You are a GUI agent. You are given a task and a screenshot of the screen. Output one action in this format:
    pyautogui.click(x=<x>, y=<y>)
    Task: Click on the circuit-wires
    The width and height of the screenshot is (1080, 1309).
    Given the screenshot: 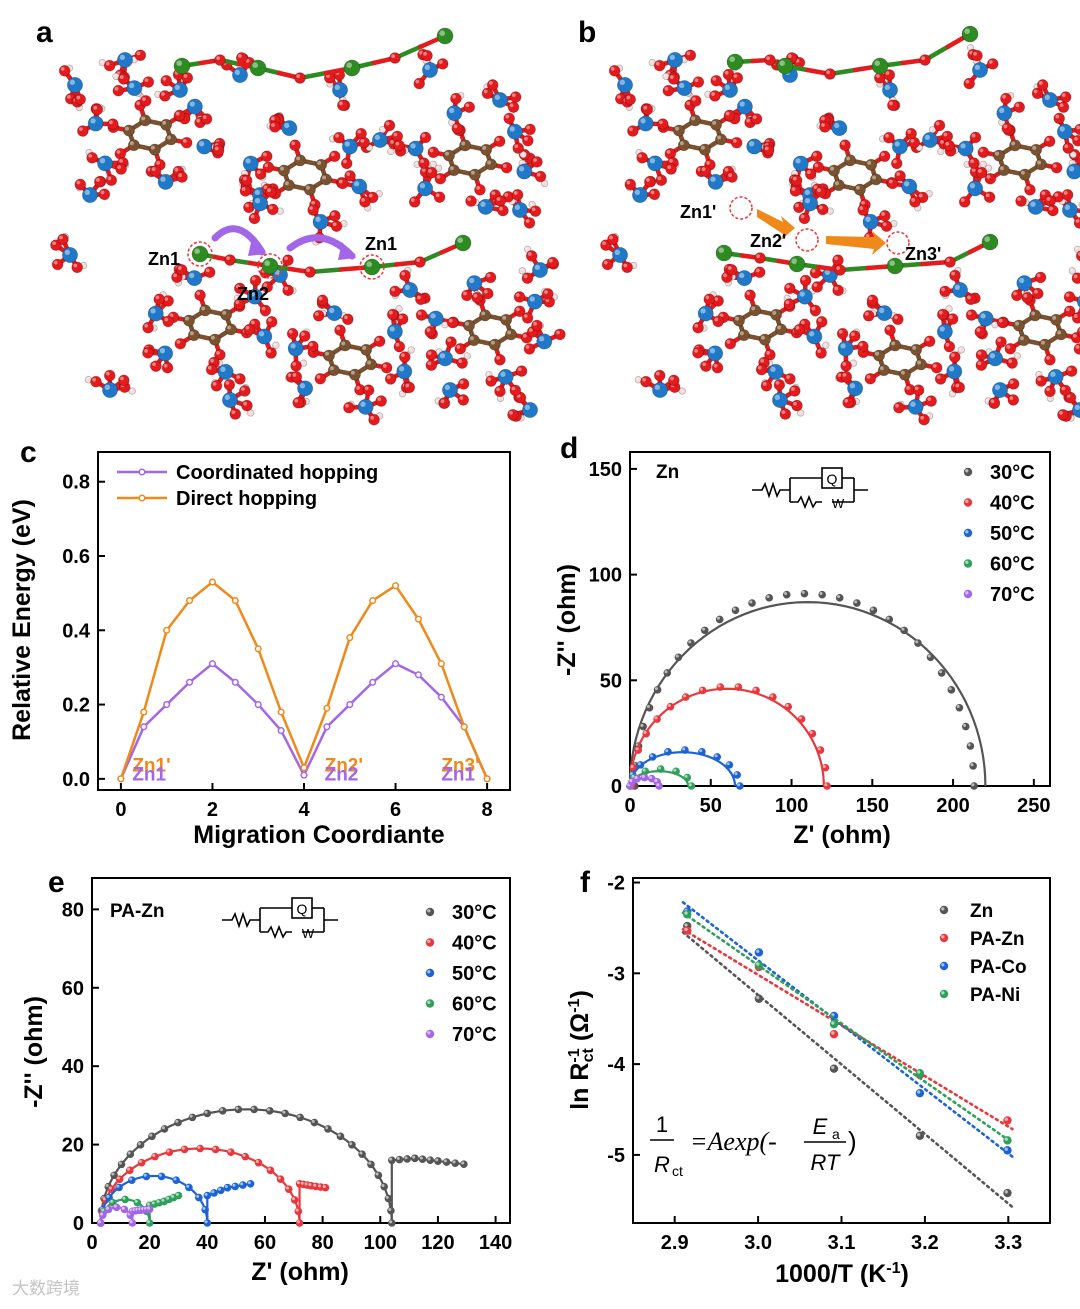 What is the action you would take?
    pyautogui.click(x=298, y=923)
    